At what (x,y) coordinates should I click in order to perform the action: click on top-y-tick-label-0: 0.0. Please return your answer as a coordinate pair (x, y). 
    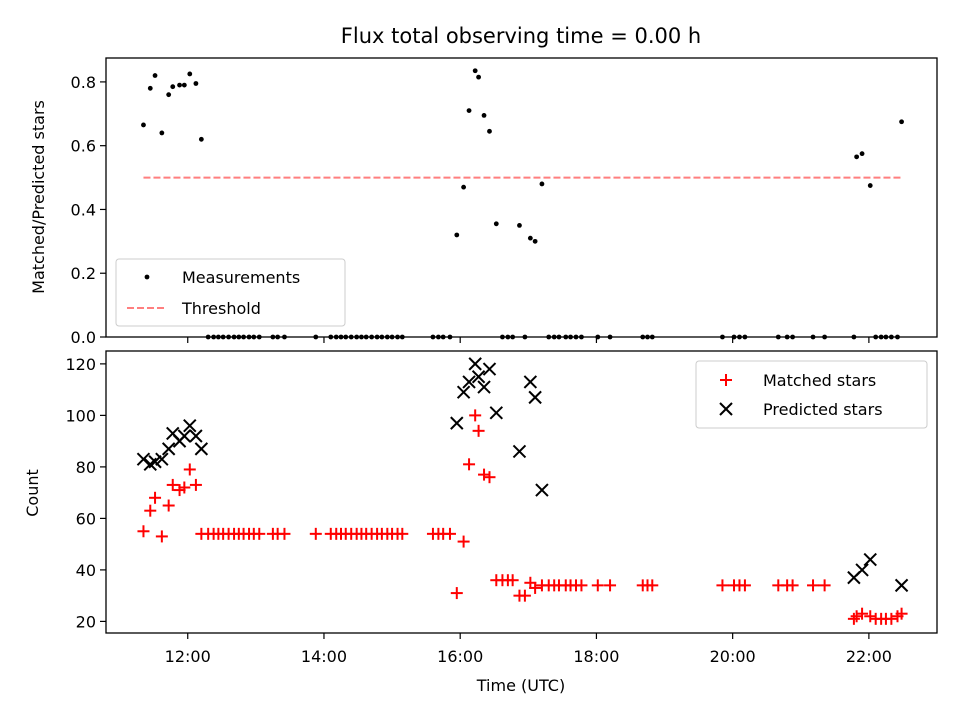
    Looking at the image, I should click on (83, 337).